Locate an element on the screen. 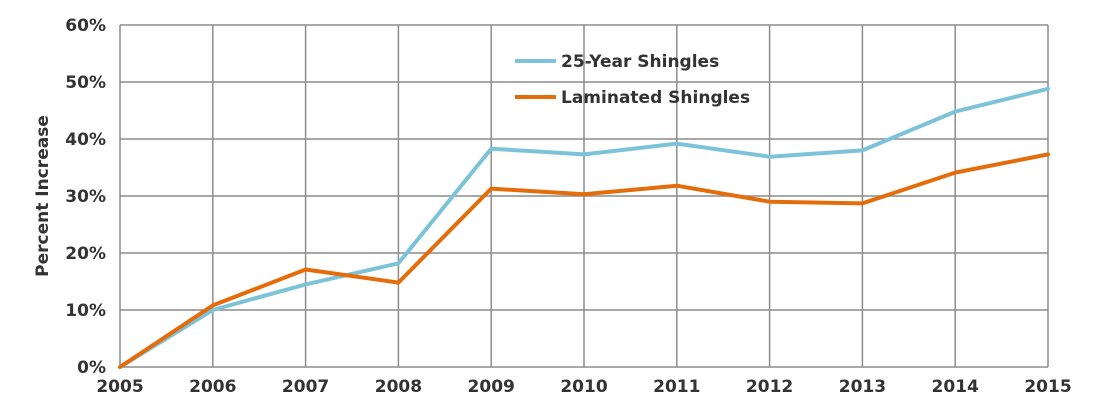  x-tick-label: 2008 is located at coordinates (398, 387).